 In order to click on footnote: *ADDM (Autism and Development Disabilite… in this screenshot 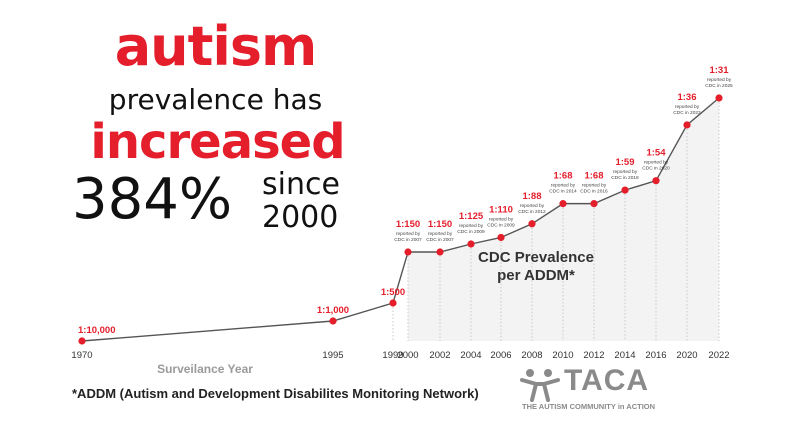, I will do `click(275, 393)`.